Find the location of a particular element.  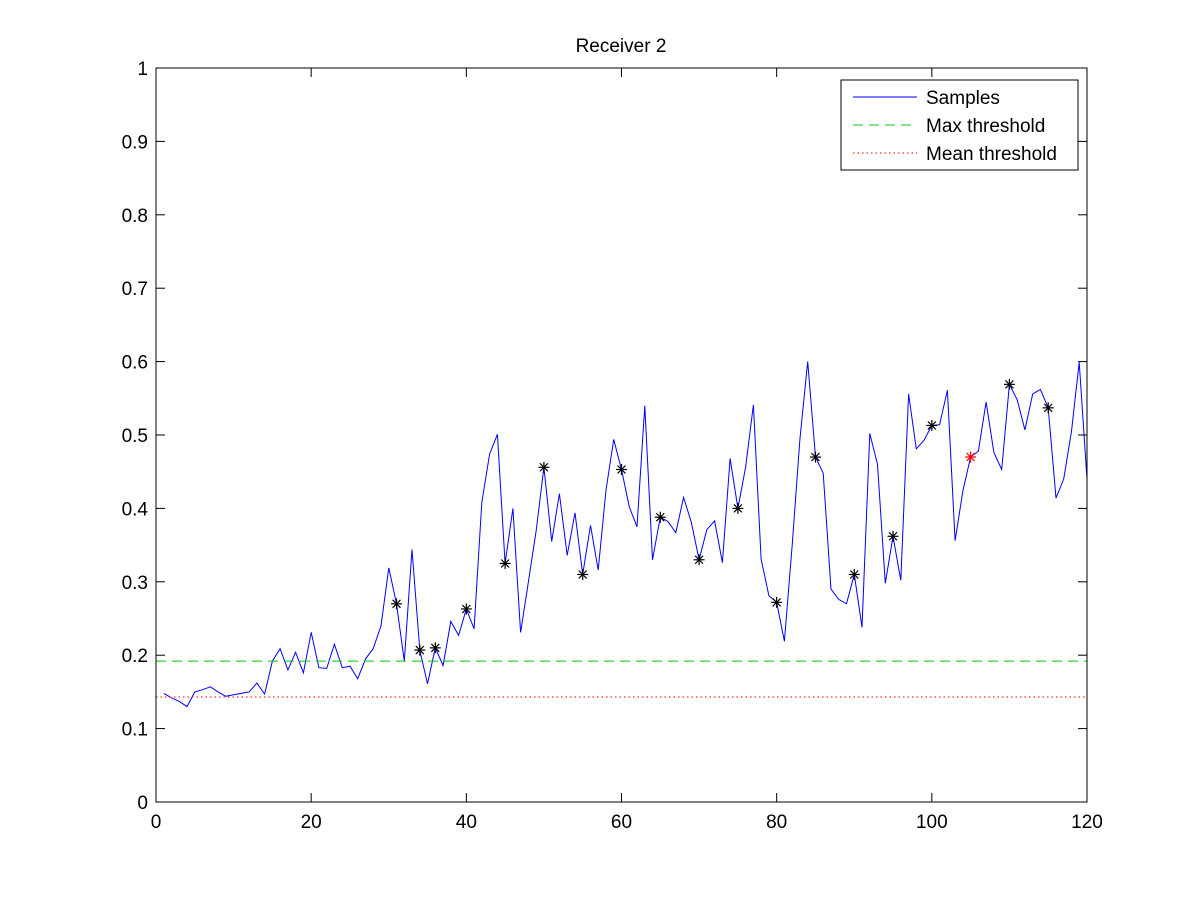

x-tick-label: 40 is located at coordinates (466, 822).